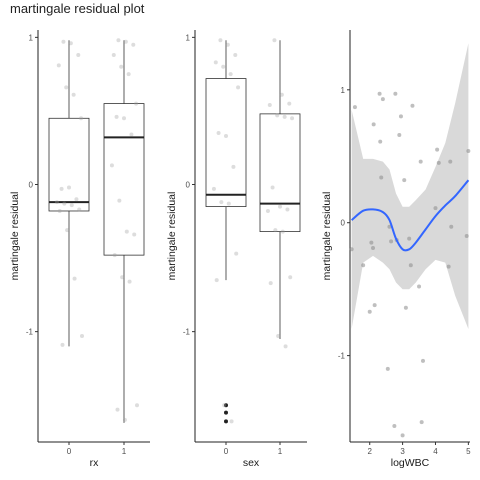  What do you see at coordinates (172, 236) in the screenshot?
I see `panel2-y-axis-title: martingale residual` at bounding box center [172, 236].